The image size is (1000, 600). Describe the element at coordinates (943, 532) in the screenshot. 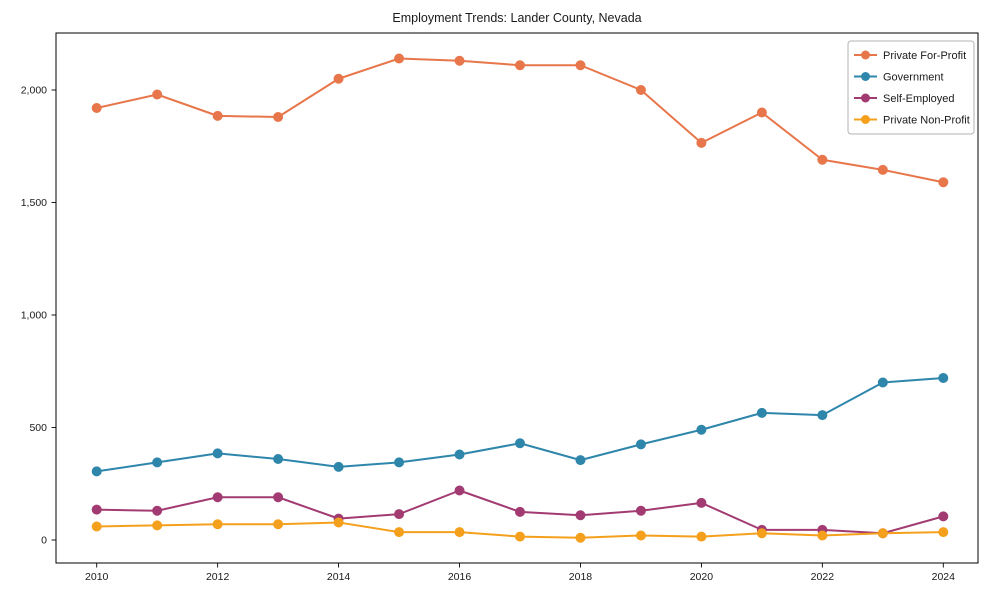

I see `data-point-private-non-profit-2024` at that location.